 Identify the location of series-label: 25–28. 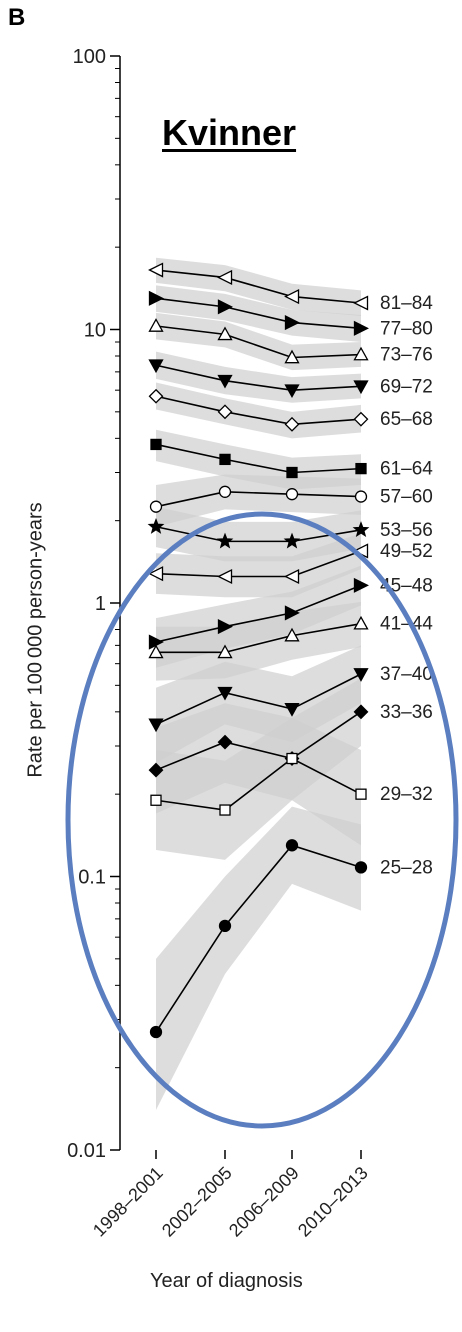
(406, 867).